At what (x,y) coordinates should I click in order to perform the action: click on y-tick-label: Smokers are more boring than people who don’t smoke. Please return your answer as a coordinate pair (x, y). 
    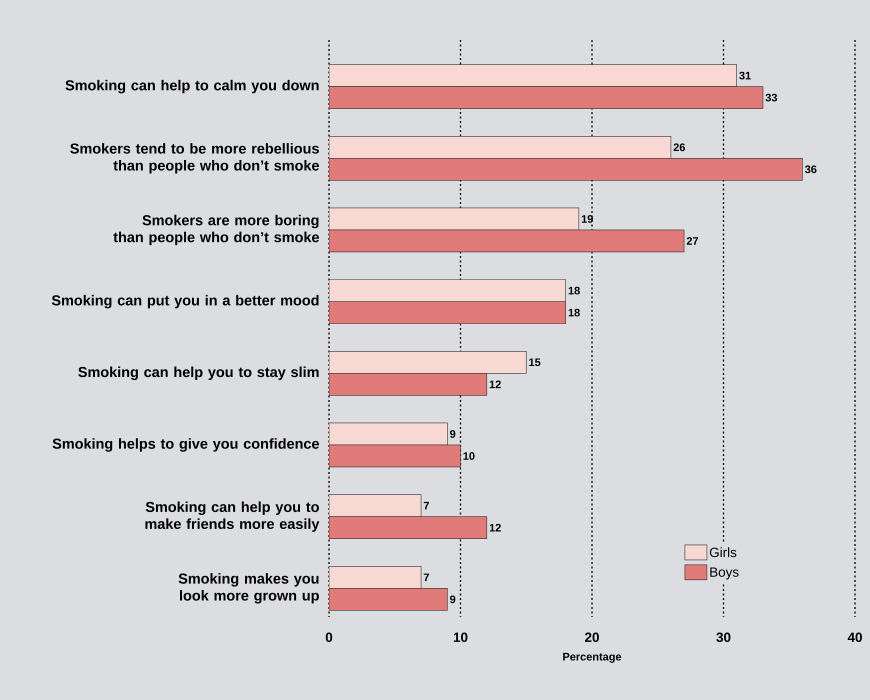
    Looking at the image, I should click on (216, 230).